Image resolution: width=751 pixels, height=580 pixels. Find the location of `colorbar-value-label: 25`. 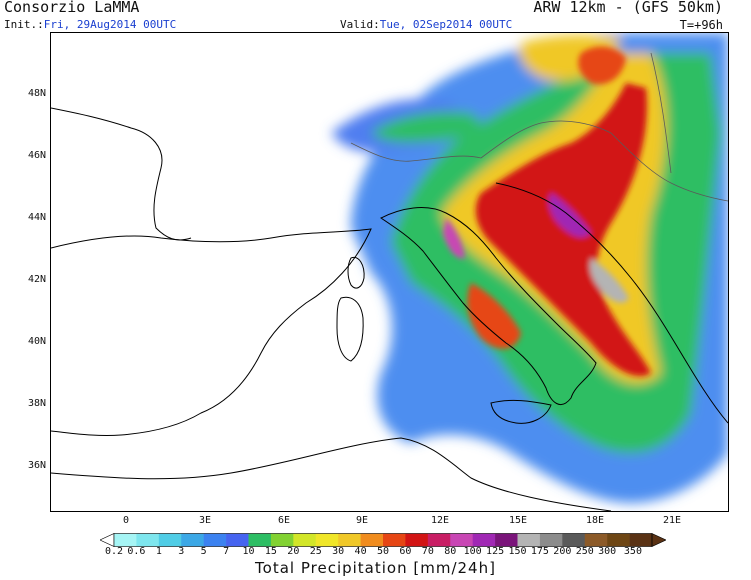

colorbar-value-label: 25 is located at coordinates (315, 551).